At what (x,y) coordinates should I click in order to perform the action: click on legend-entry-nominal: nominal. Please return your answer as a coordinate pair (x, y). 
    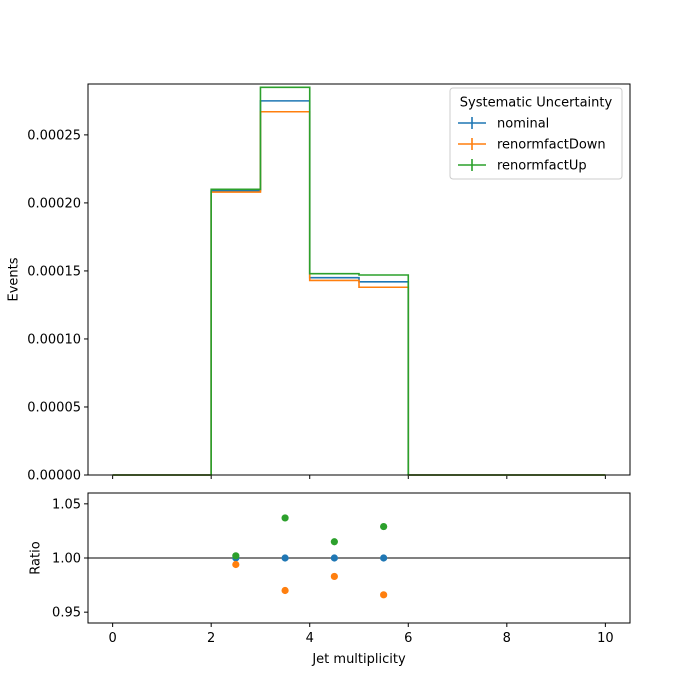
    Looking at the image, I should click on (503, 124).